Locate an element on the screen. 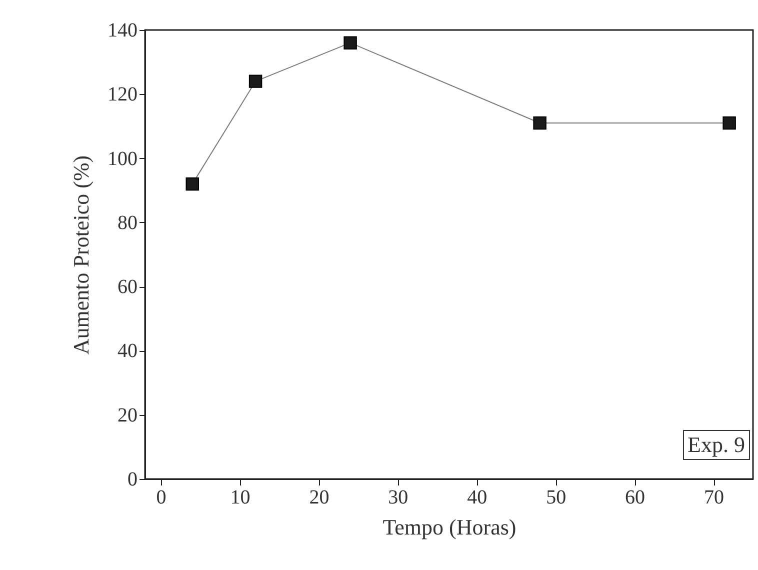 This screenshot has width=758, height=570. x-tick-label: 50 is located at coordinates (556, 497).